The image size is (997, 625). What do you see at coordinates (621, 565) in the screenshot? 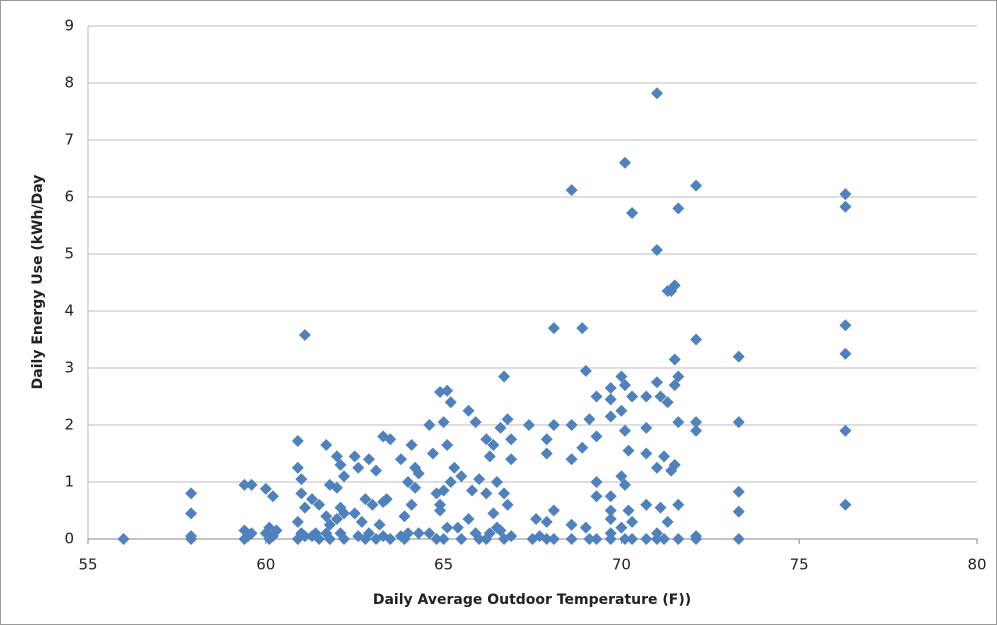
I see `x-tick-label: 70` at bounding box center [621, 565].